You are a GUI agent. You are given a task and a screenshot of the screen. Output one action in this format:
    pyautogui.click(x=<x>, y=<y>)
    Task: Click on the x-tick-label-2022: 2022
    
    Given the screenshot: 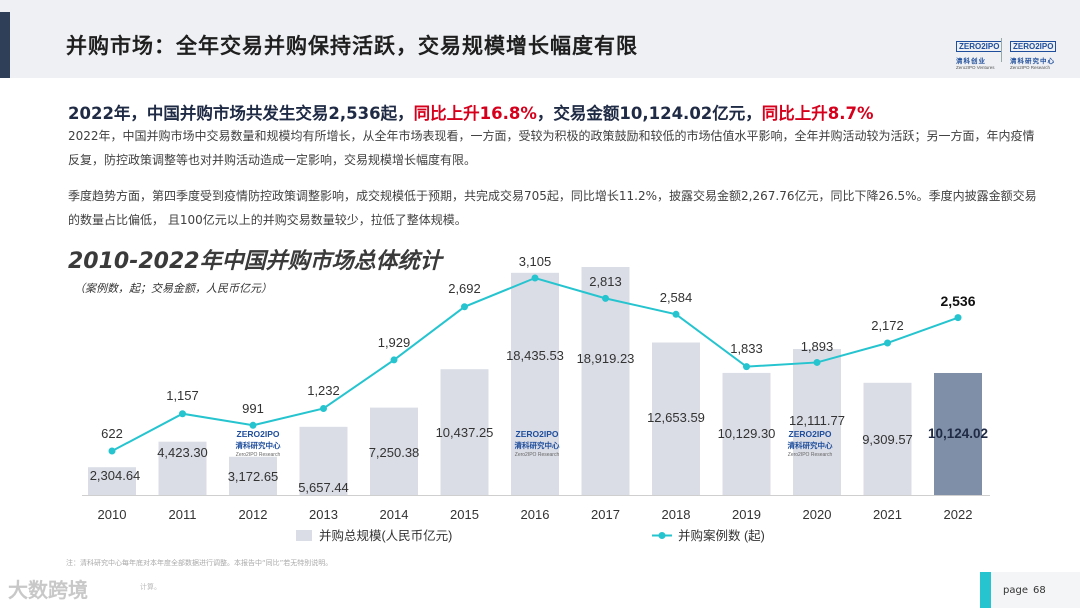 What is the action you would take?
    pyautogui.click(x=958, y=514)
    